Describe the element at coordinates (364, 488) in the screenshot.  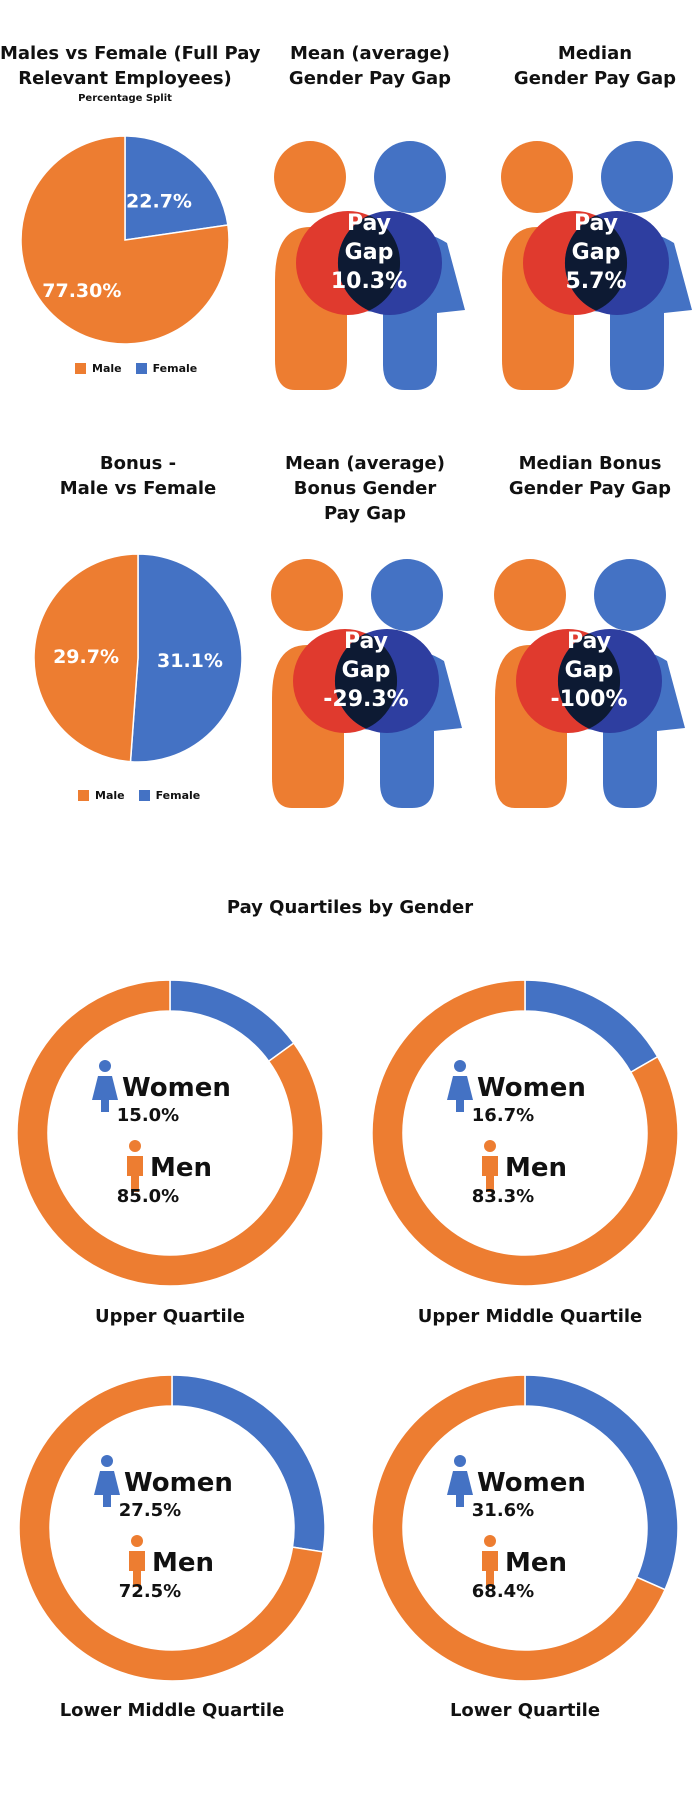
I see `gap-title: Mean (average) Bonus Gender Pay Gap` at that location.